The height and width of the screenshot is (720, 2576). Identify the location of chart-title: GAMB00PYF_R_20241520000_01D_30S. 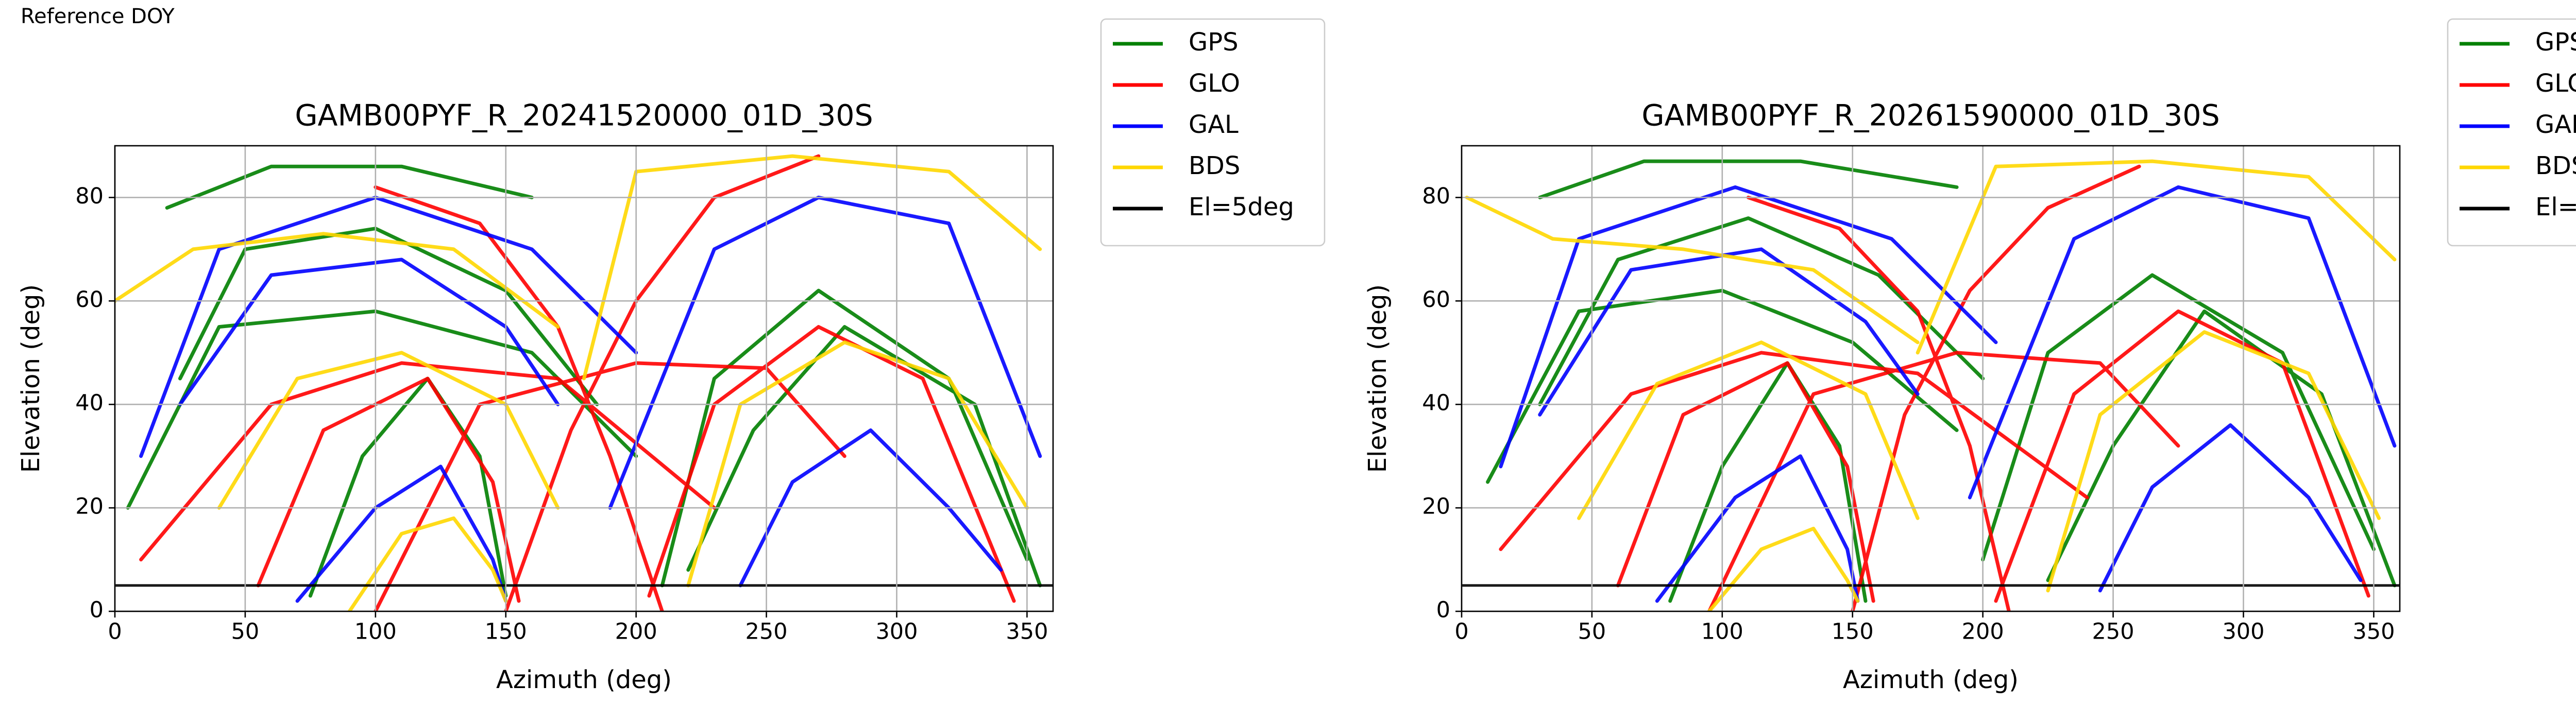
(584, 116).